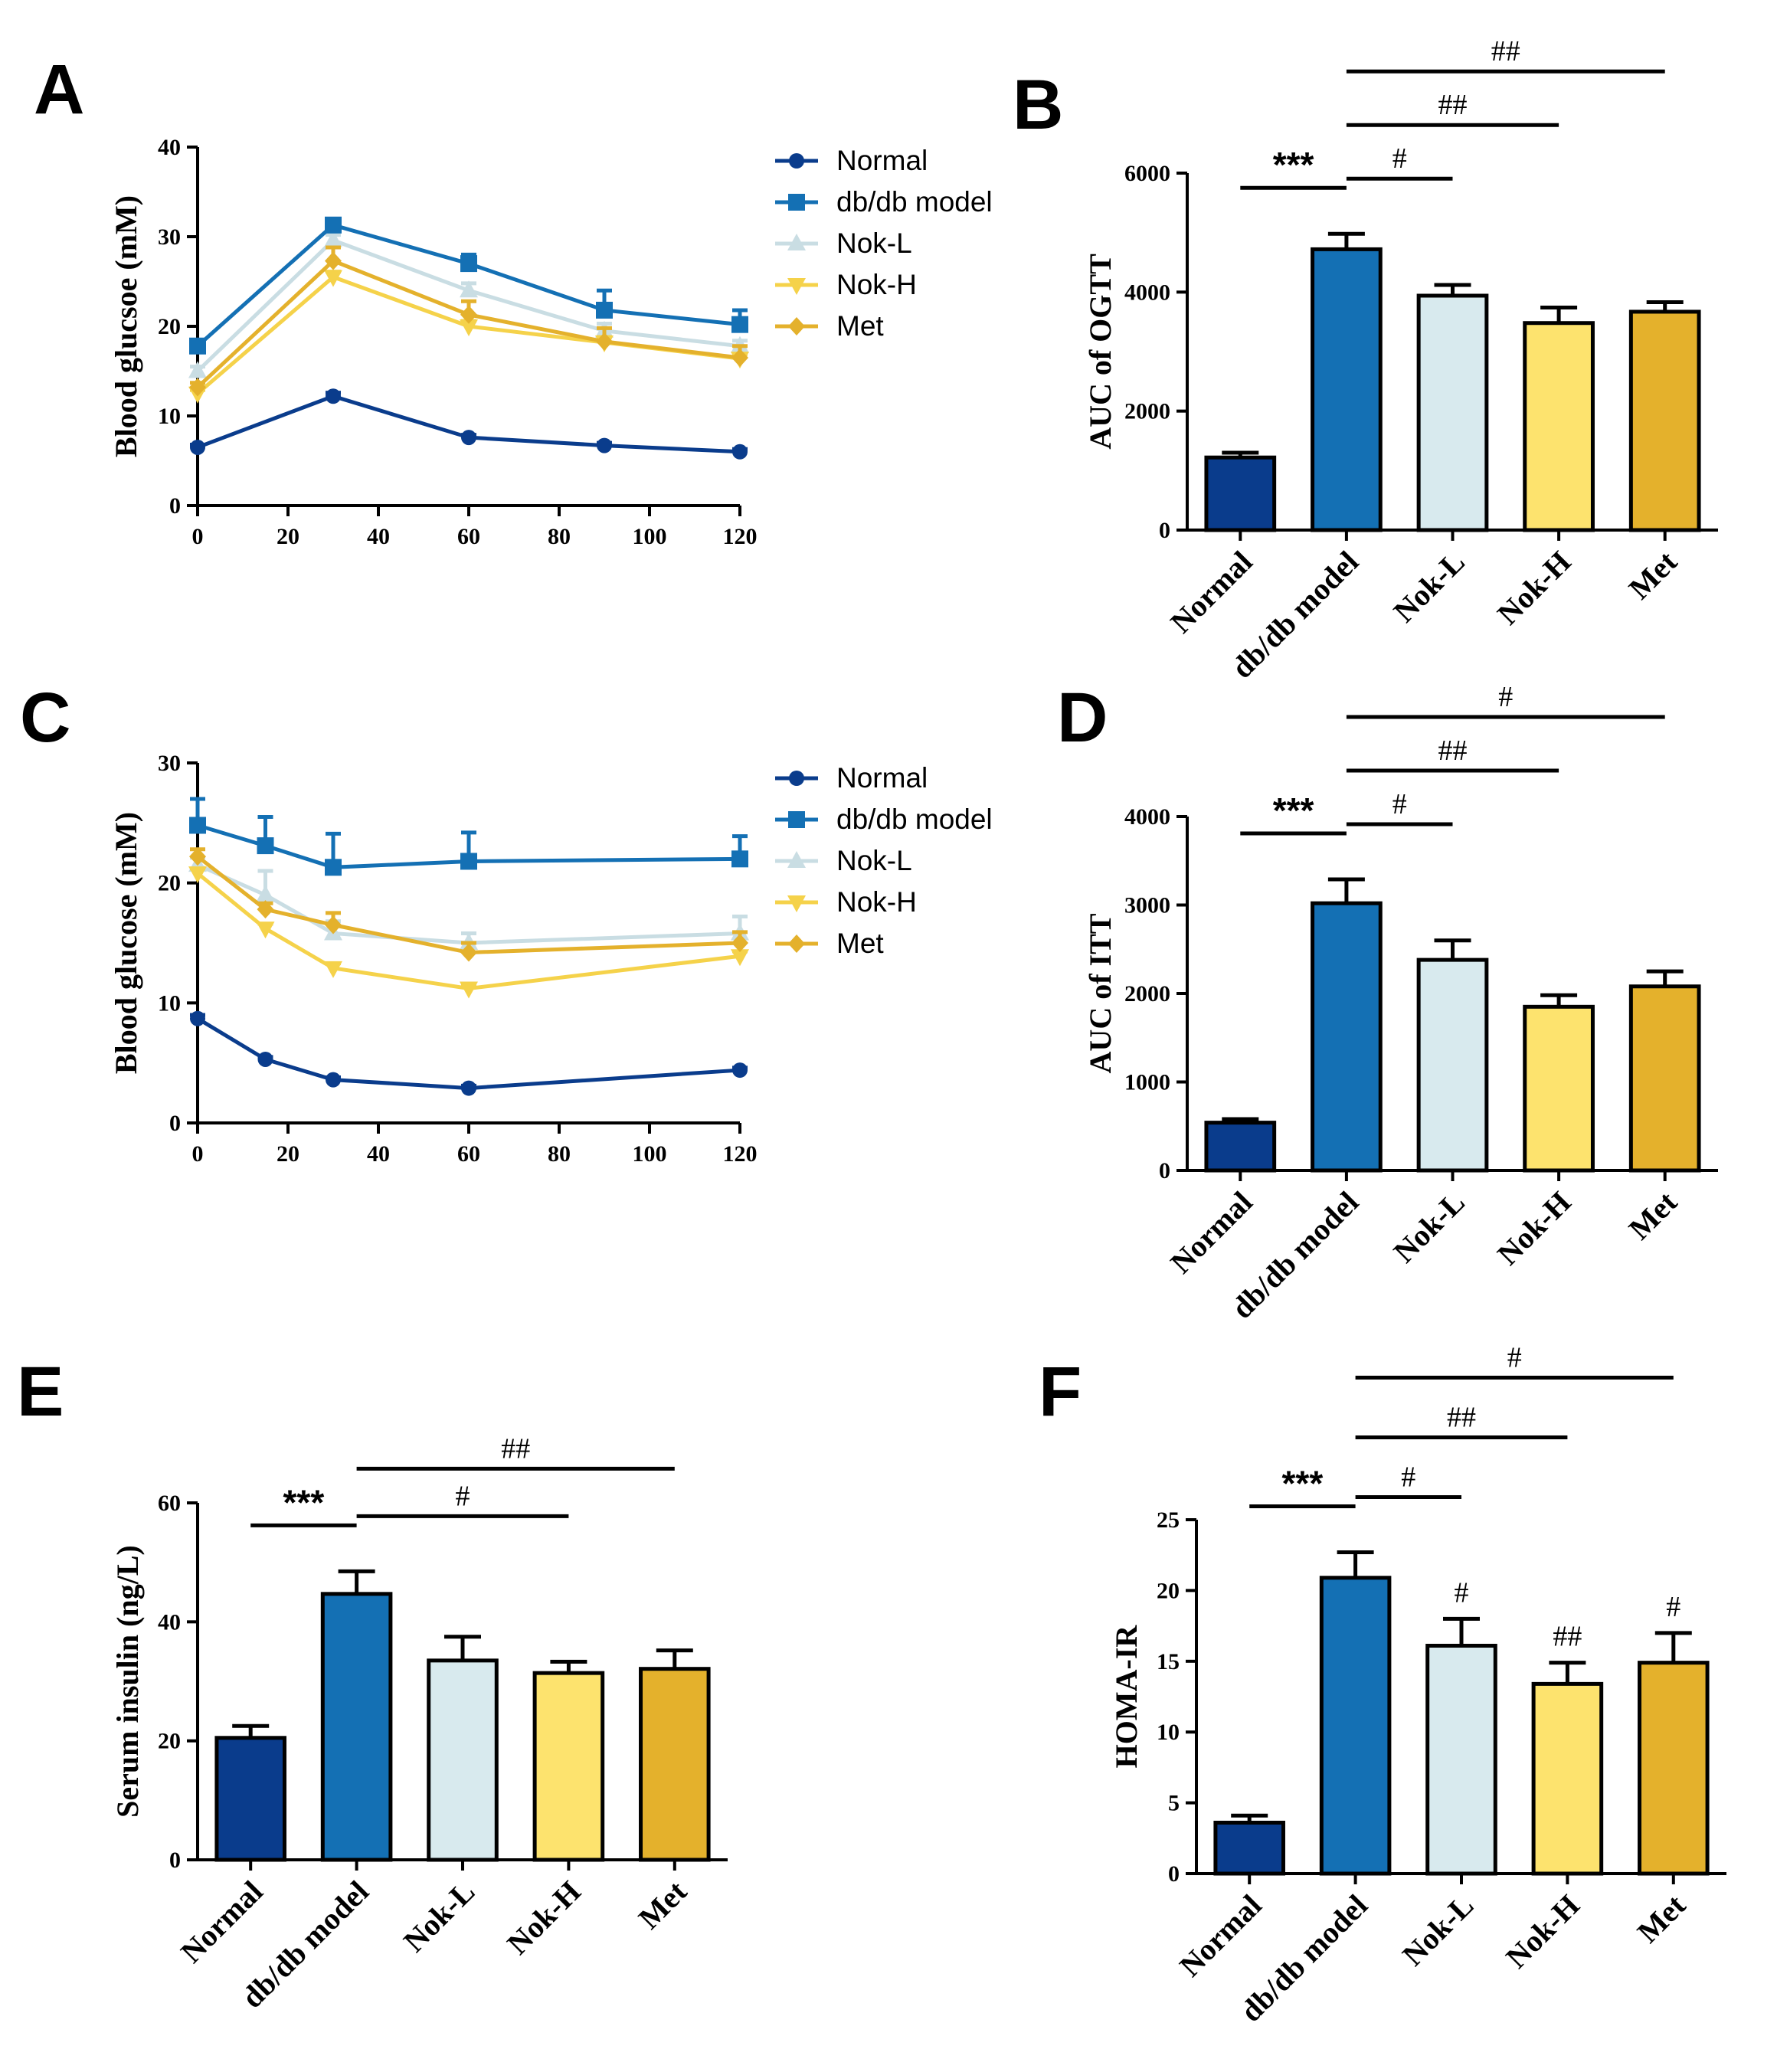  Describe the element at coordinates (1168, 1661) in the screenshot. I see `y-tick-label-f: 15` at that location.